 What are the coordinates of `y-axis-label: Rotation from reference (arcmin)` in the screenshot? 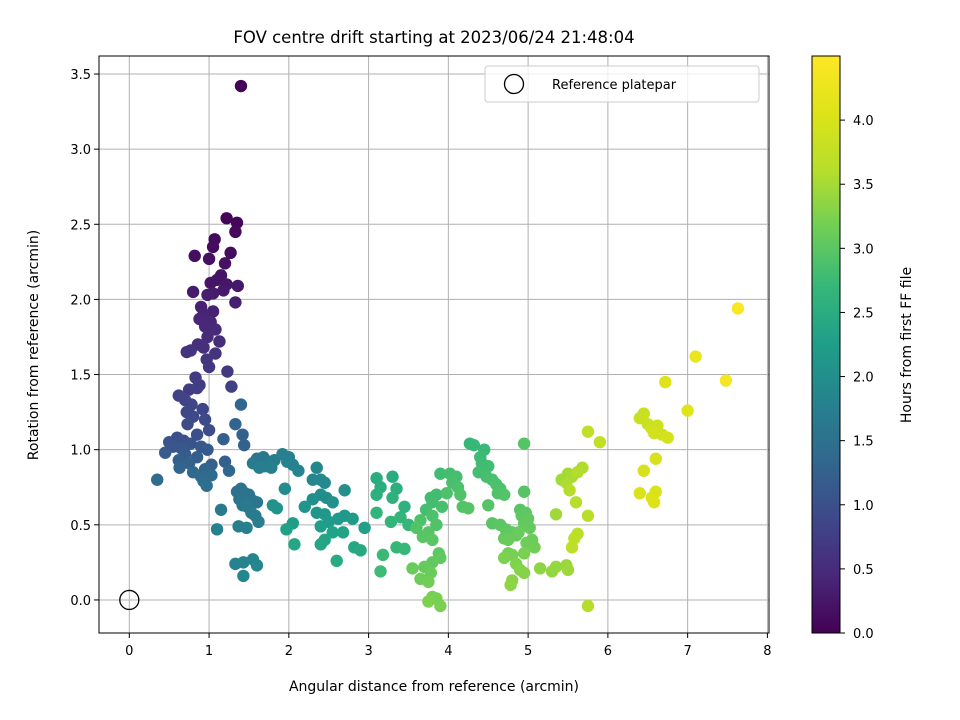 It's located at (34, 345).